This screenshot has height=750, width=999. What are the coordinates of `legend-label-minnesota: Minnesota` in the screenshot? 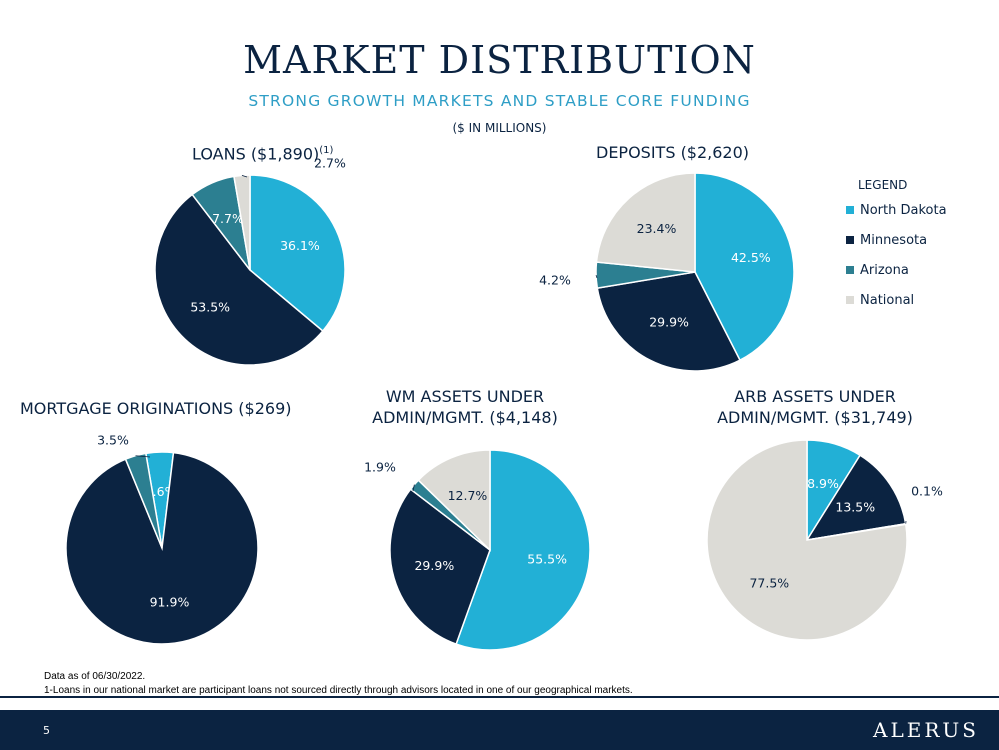 It's located at (894, 240).